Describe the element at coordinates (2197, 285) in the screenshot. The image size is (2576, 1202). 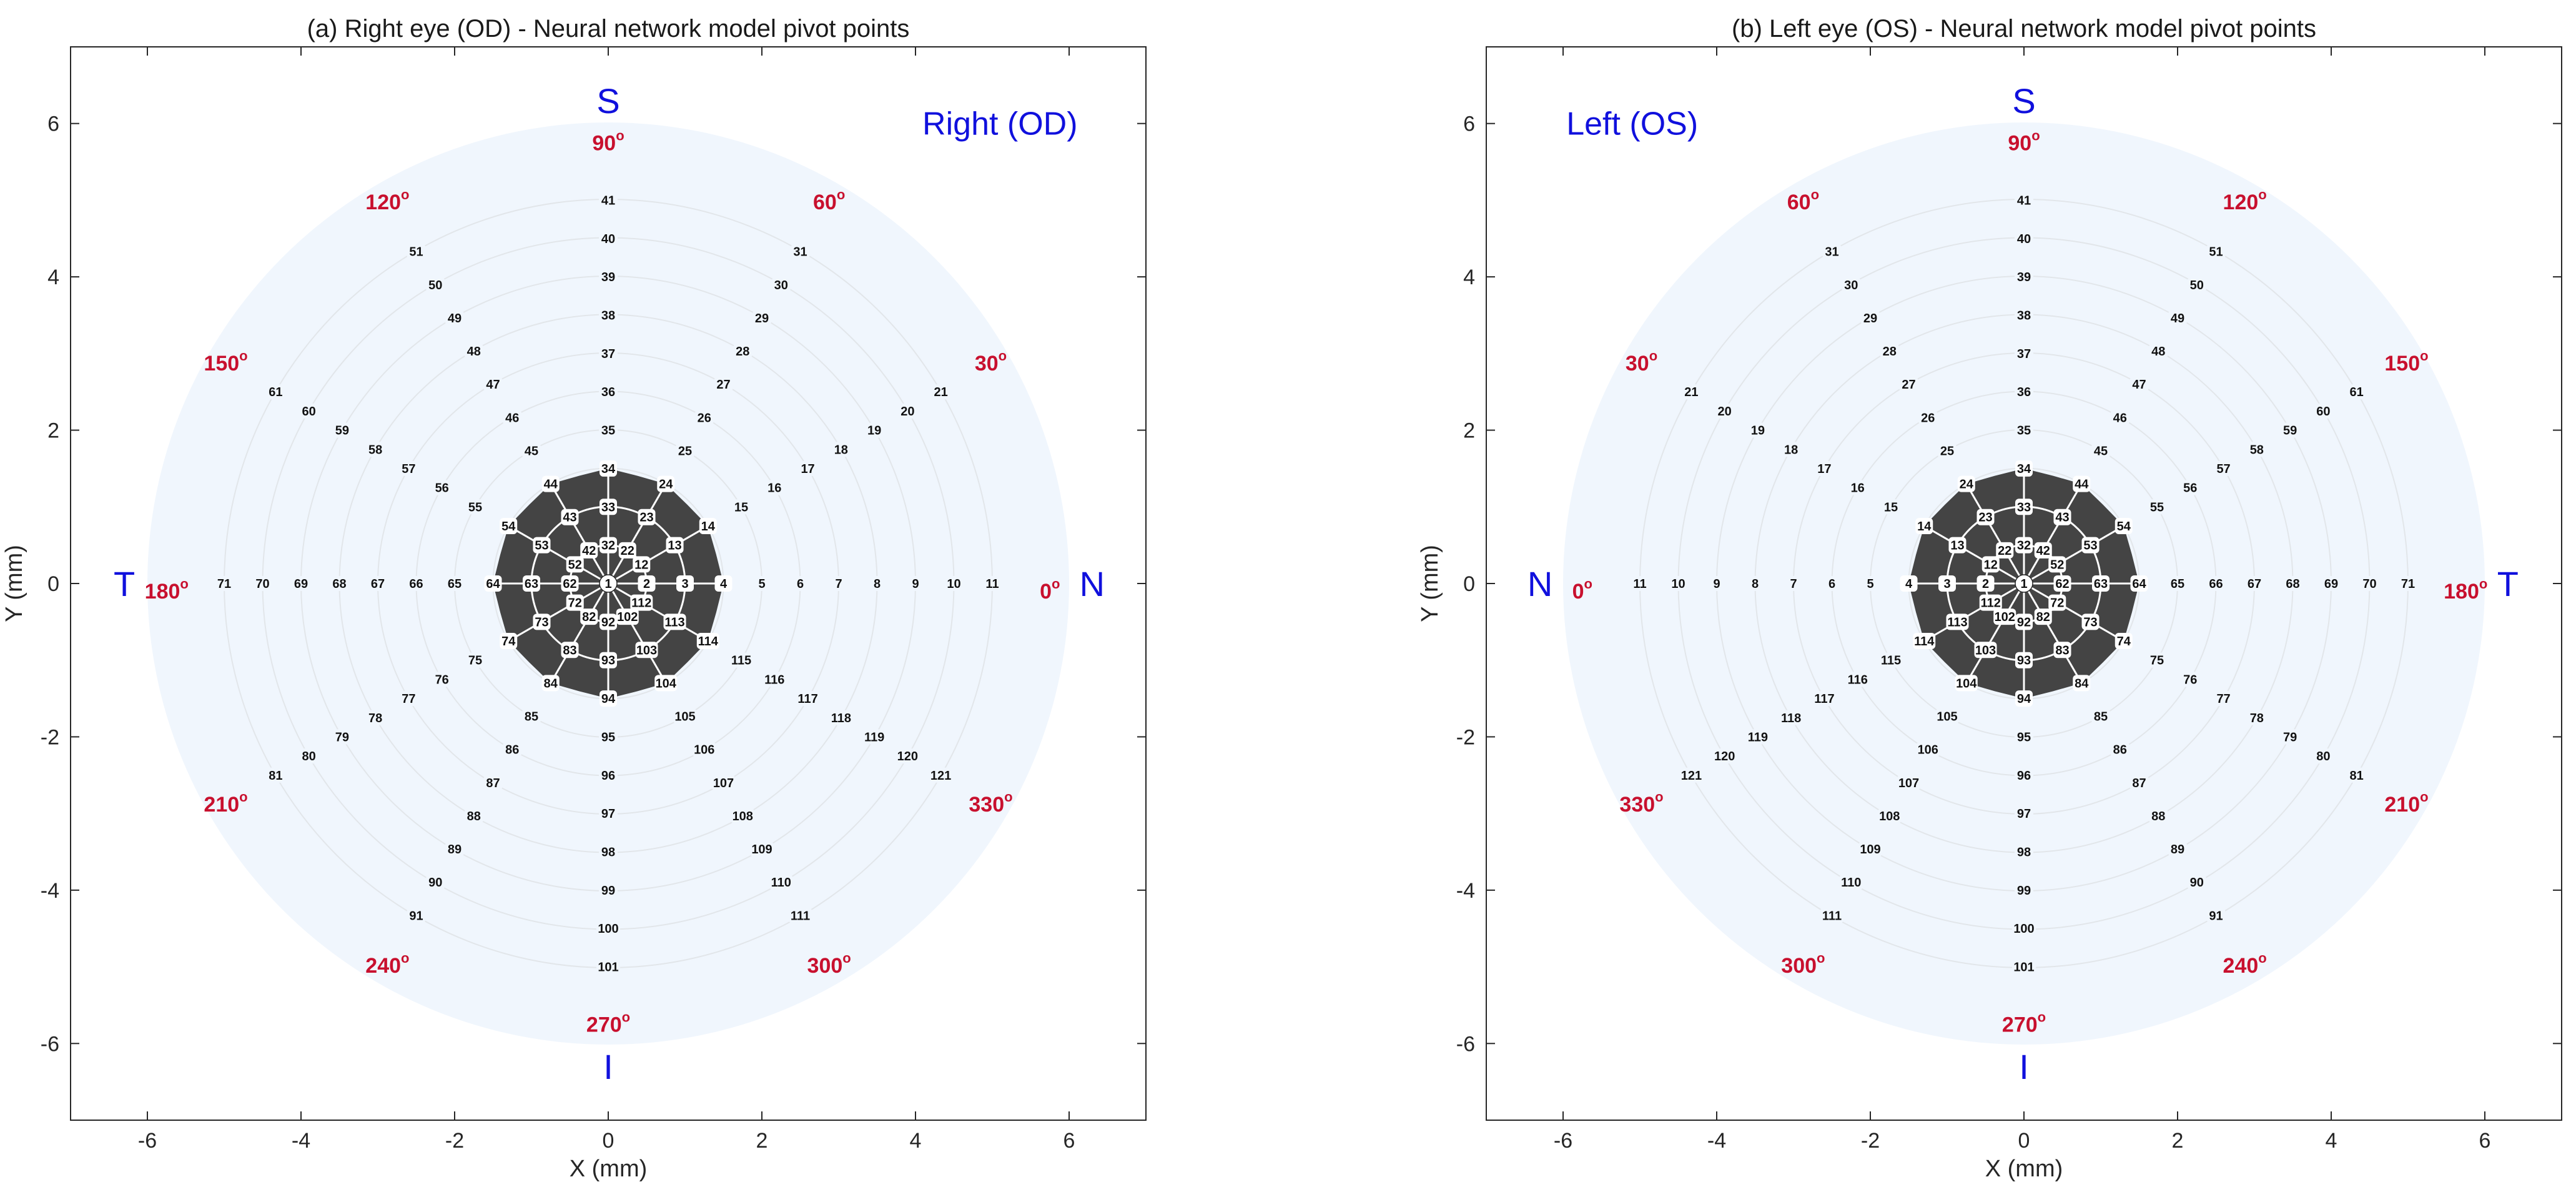
I see `pivot-point-label: 50` at that location.